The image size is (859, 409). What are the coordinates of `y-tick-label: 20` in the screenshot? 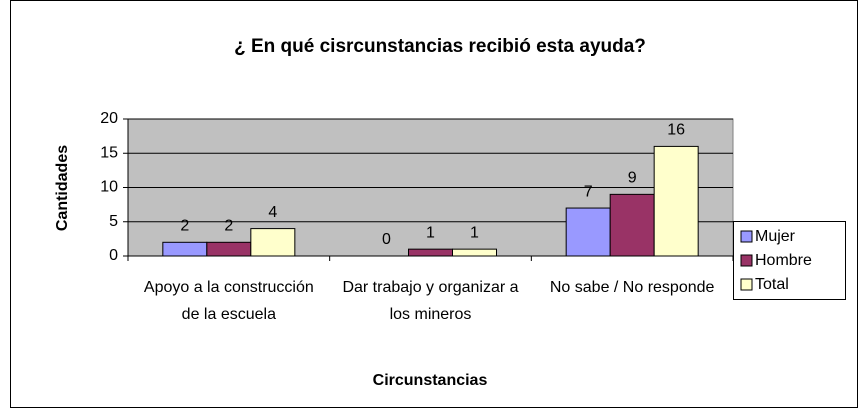 It's located at (109, 118).